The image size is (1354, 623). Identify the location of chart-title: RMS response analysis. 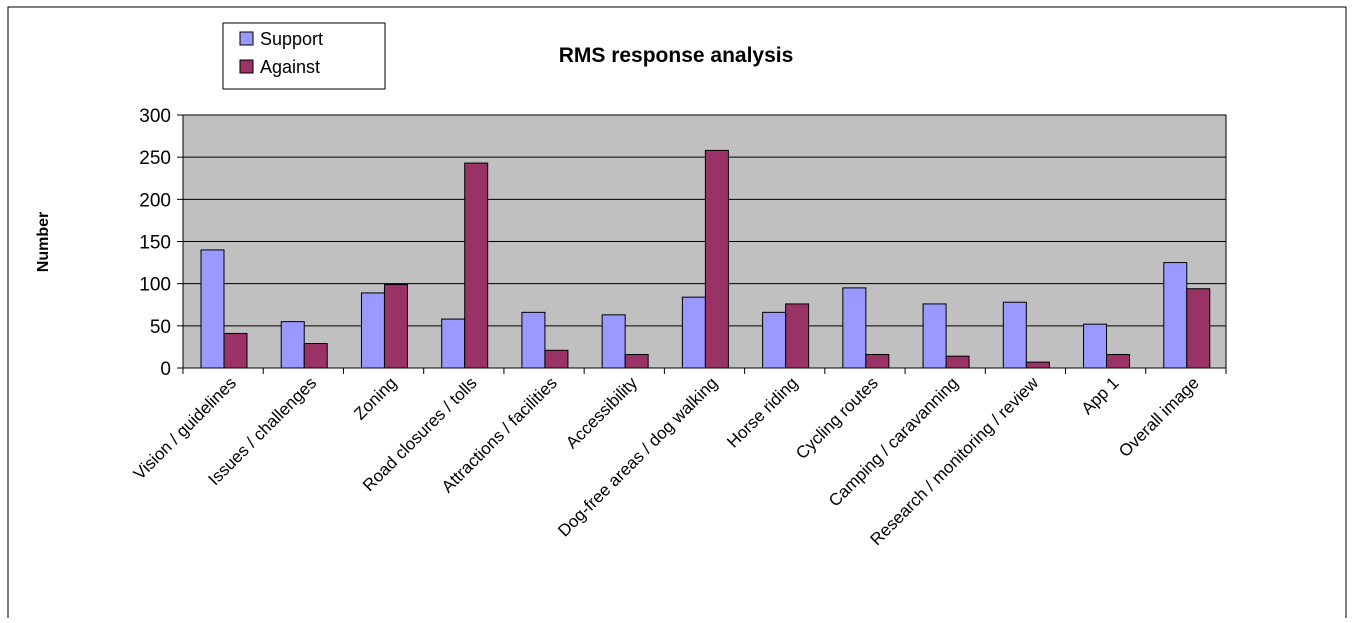
(676, 55).